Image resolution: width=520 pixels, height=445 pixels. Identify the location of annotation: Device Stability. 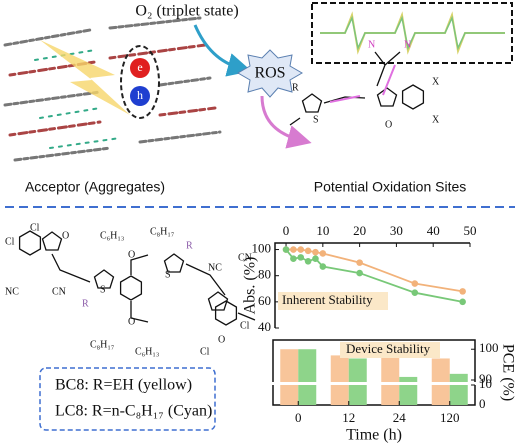
(388, 348).